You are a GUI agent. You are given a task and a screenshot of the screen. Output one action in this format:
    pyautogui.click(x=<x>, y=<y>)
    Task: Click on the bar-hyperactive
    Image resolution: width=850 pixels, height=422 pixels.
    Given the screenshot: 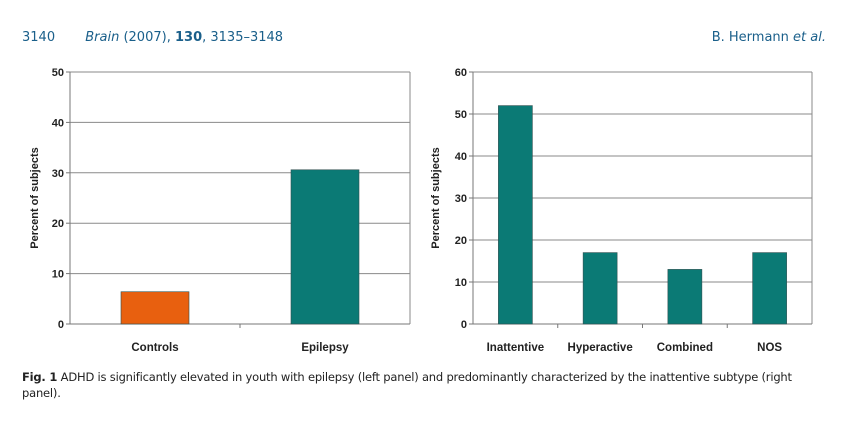 What is the action you would take?
    pyautogui.click(x=600, y=288)
    